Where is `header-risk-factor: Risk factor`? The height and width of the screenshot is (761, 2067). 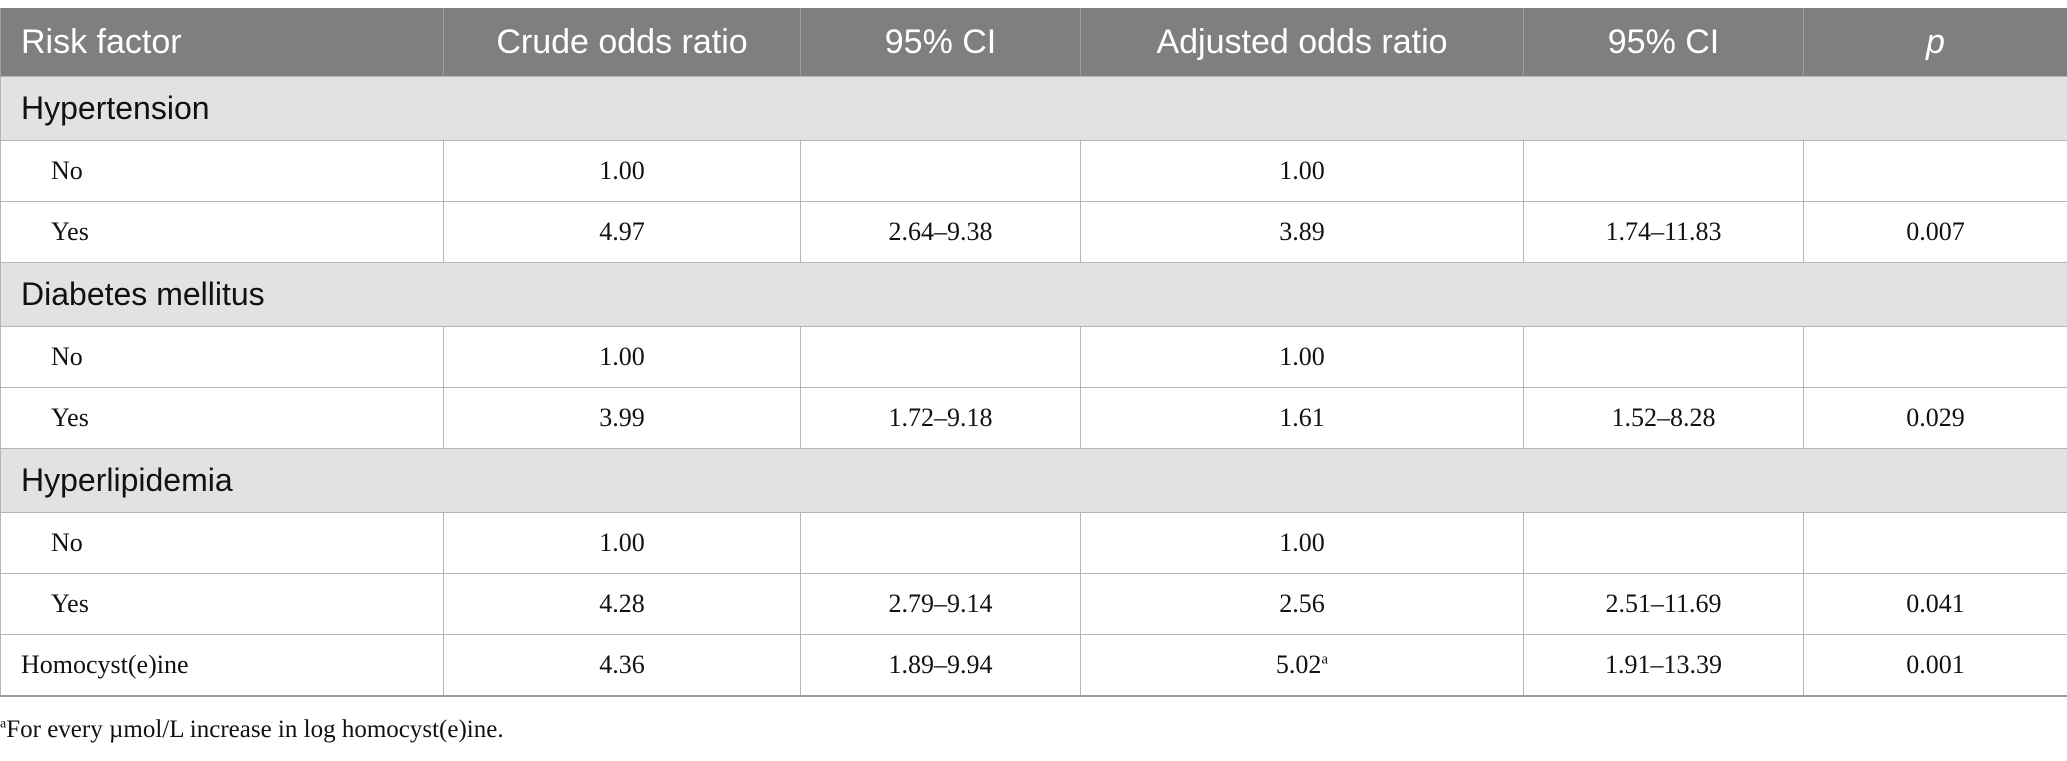
header-risk-factor: Risk factor is located at coordinates (222, 42).